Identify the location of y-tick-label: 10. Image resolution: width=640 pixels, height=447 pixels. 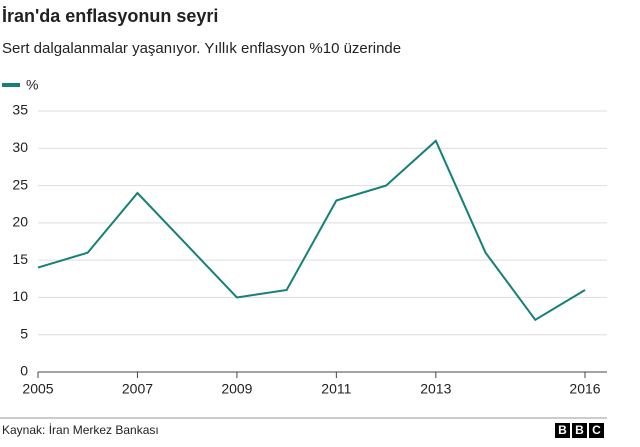
(20, 296).